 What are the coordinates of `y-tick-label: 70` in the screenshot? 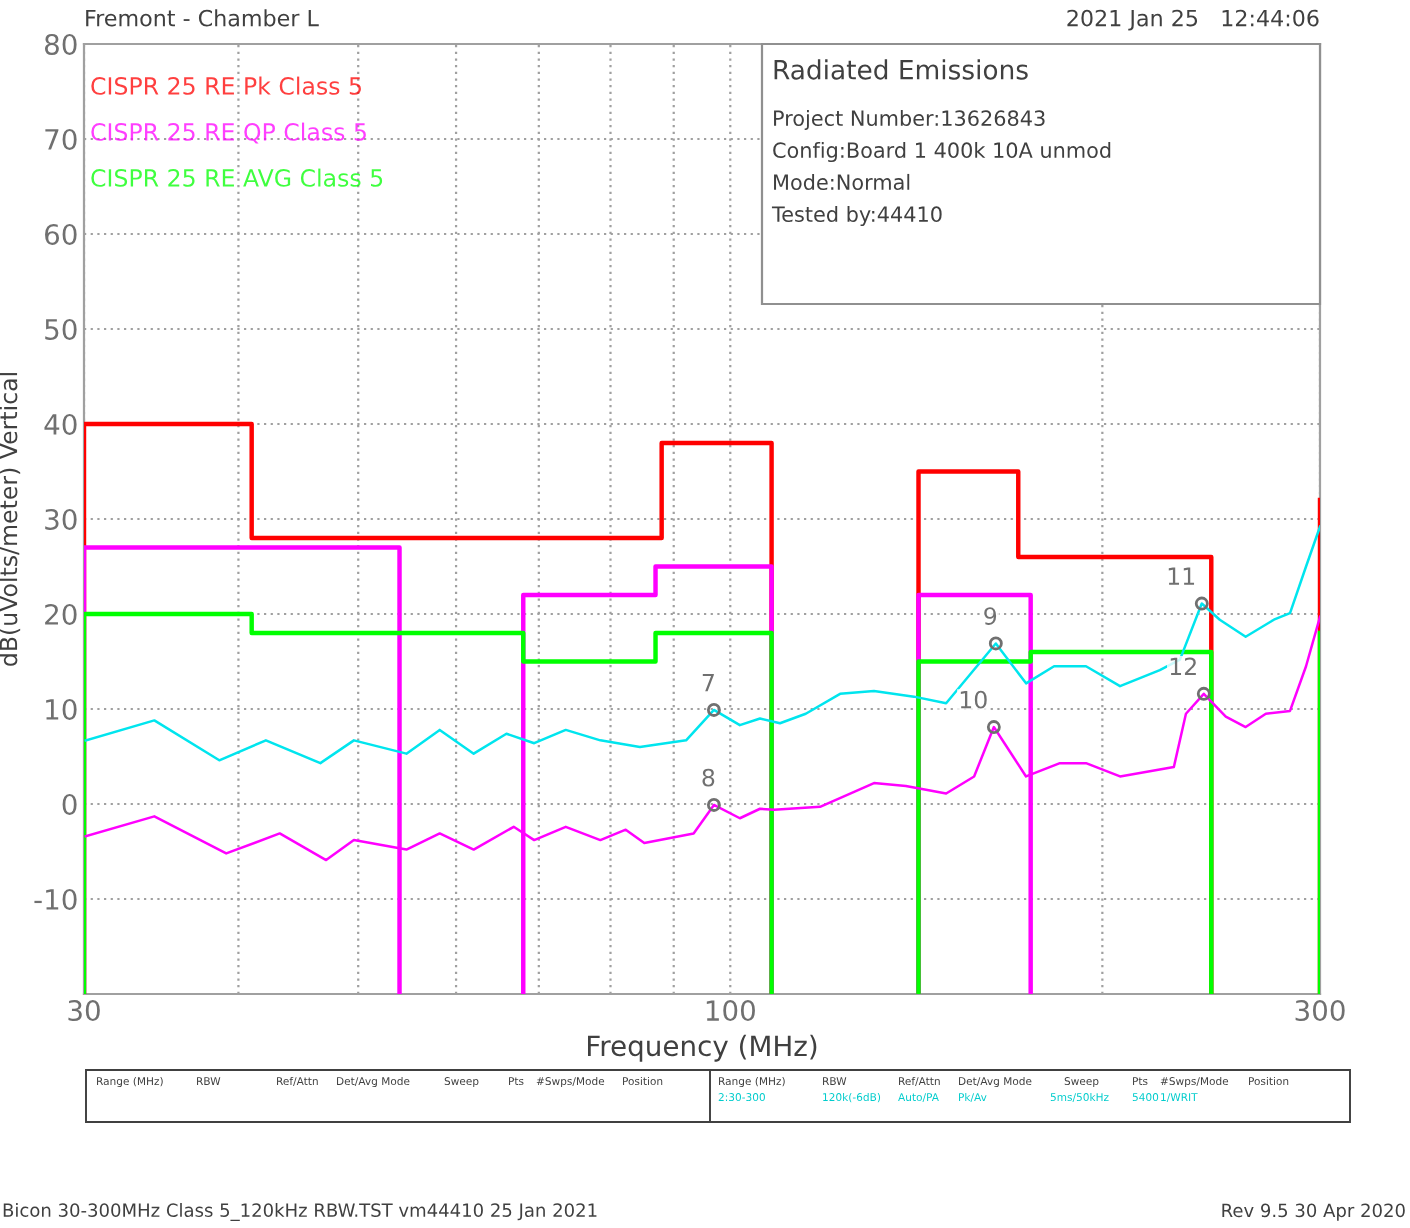 It's located at (61, 139).